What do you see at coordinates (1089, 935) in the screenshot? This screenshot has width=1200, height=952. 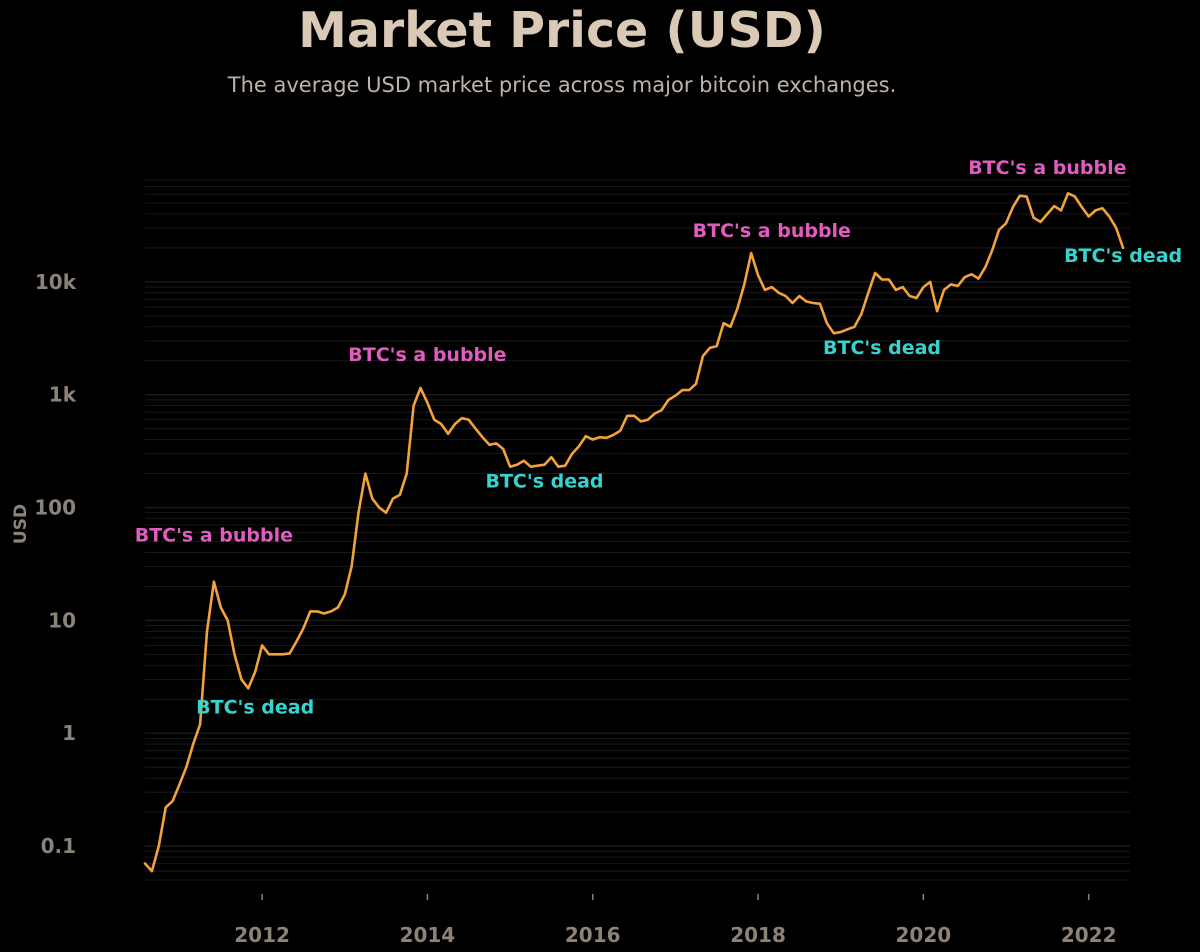 I see `x-tick-label: 2022` at bounding box center [1089, 935].